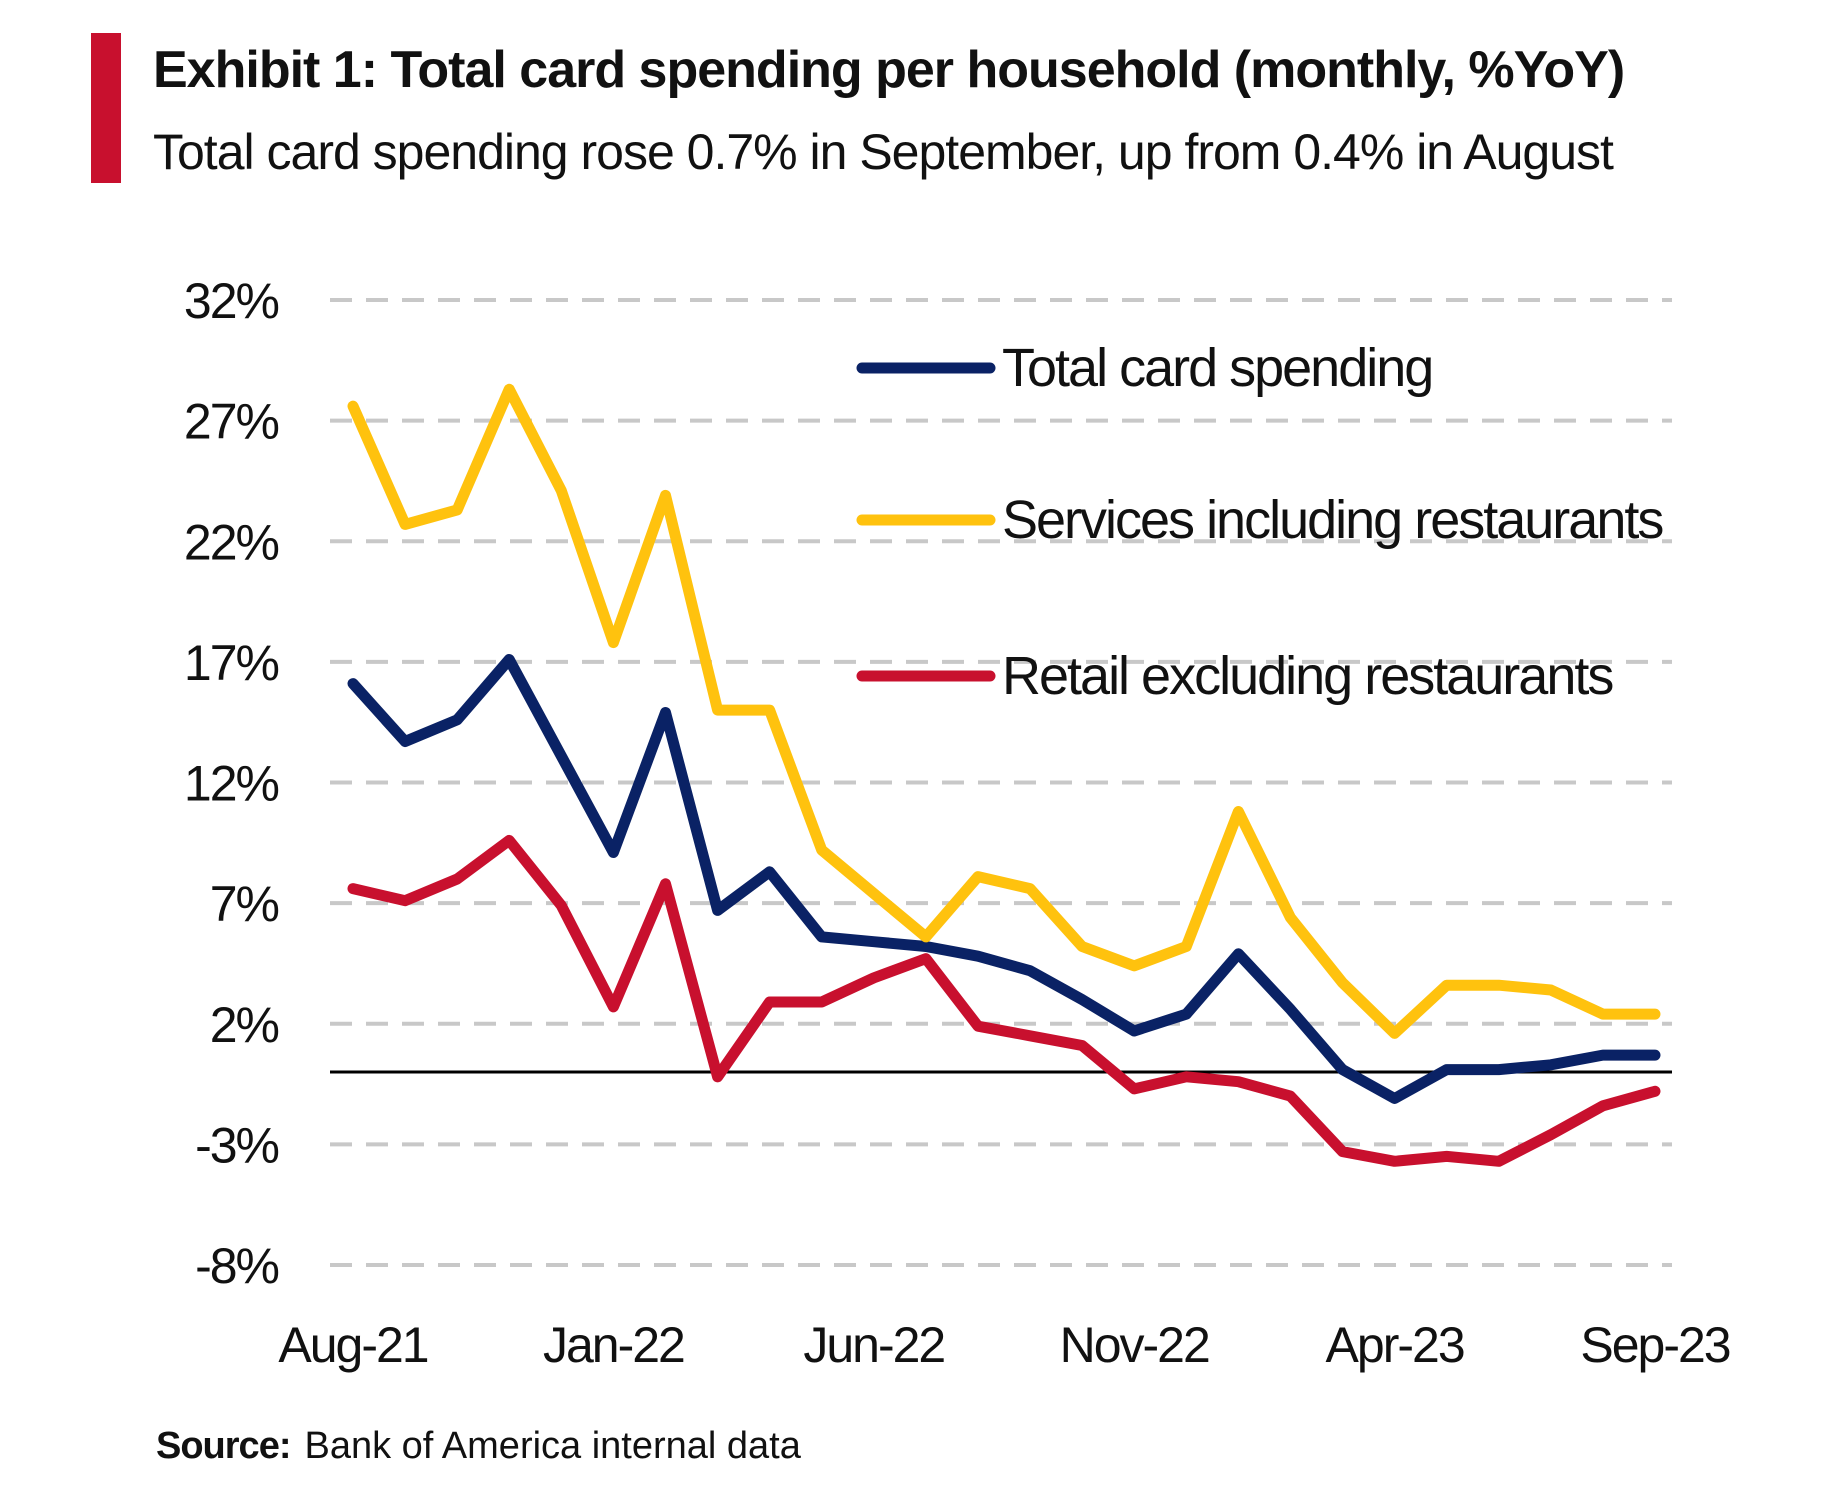 The height and width of the screenshot is (1512, 1824). What do you see at coordinates (1134, 1345) in the screenshot?
I see `x-tick-label: Nov-22` at bounding box center [1134, 1345].